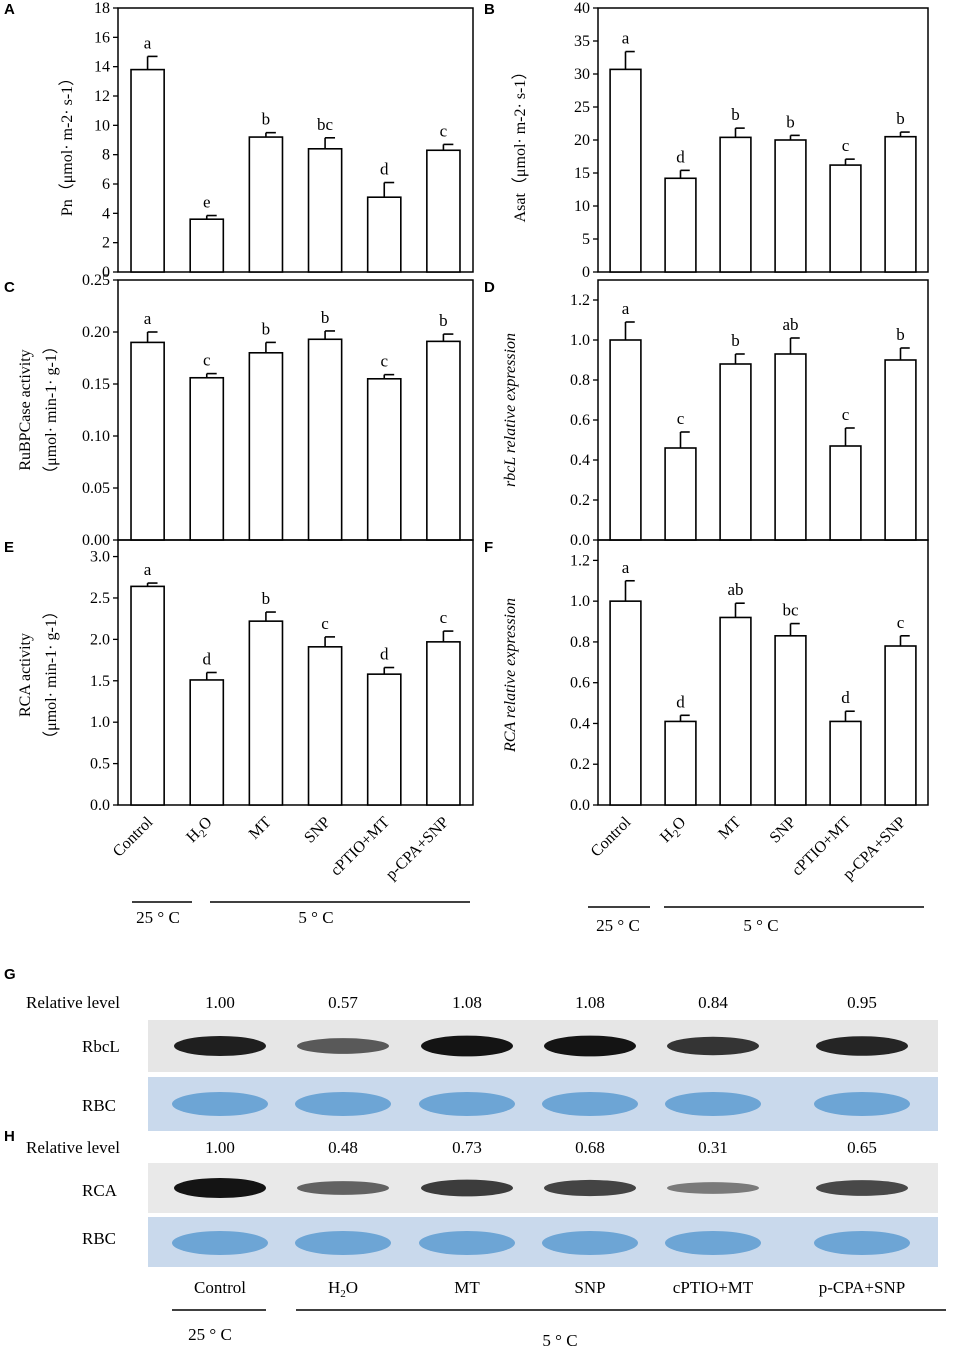 The image size is (957, 1352). What do you see at coordinates (102, 8) in the screenshot?
I see `y-tick-label: 18` at bounding box center [102, 8].